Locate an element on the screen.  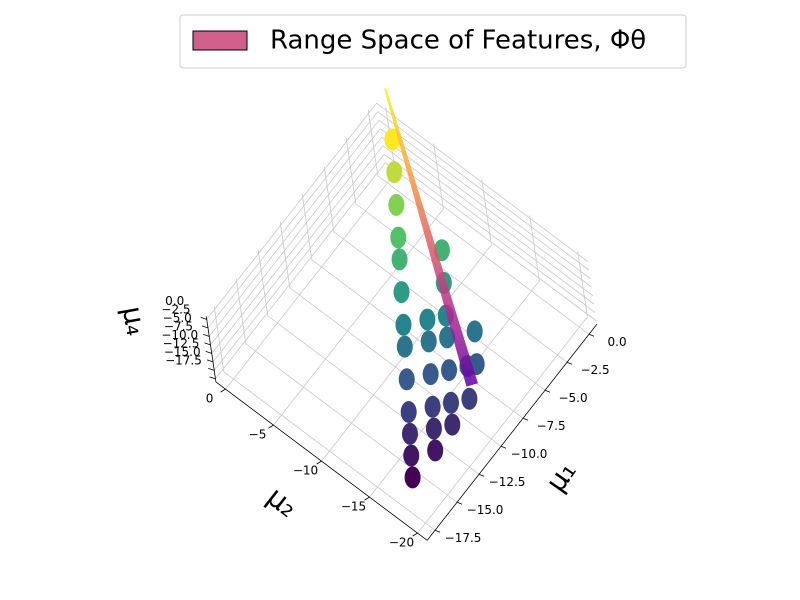
y-tick-label: −5 is located at coordinates (258, 435).